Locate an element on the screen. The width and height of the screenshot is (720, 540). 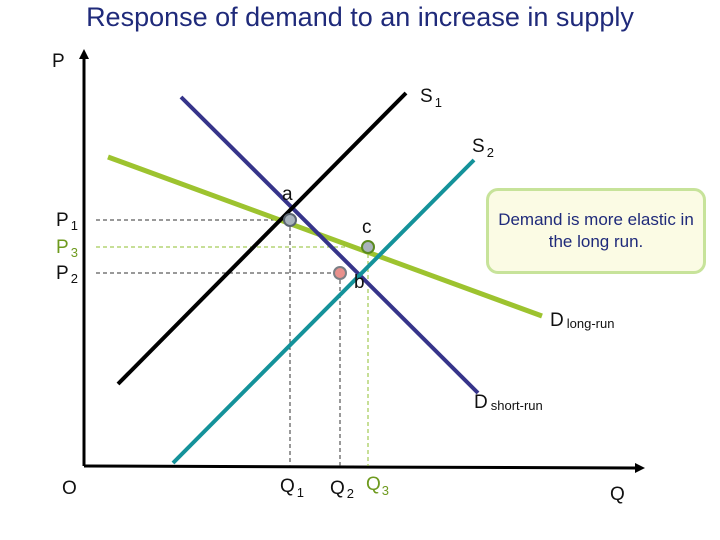
x-axis is located at coordinates (364, 467).